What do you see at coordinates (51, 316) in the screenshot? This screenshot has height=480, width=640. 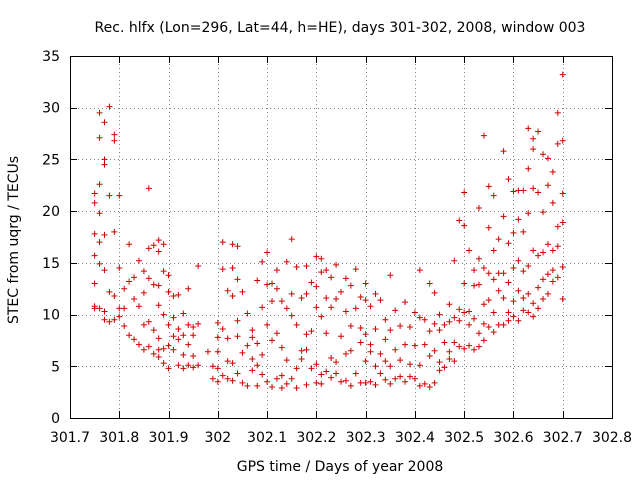 I see `y-tick-label: 10` at bounding box center [51, 316].